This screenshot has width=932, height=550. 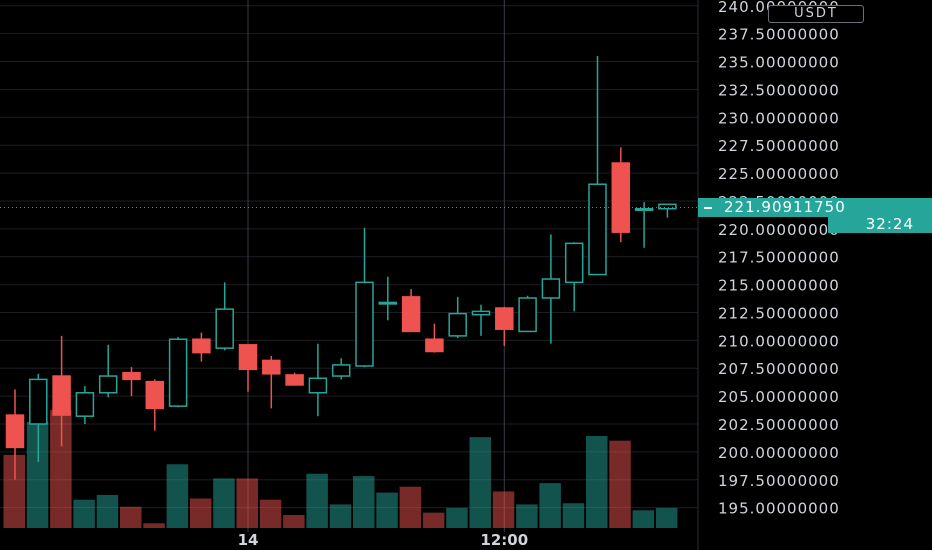 I want to click on y-tick-label: 237.50000000, so click(x=779, y=35).